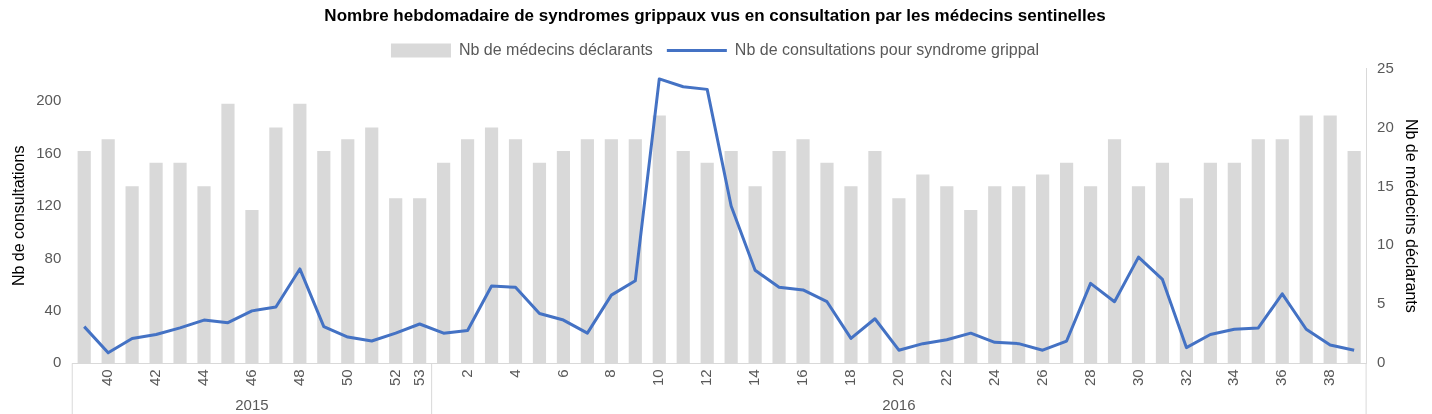  What do you see at coordinates (1385, 185) in the screenshot?
I see `y2-tick-label: 15` at bounding box center [1385, 185].